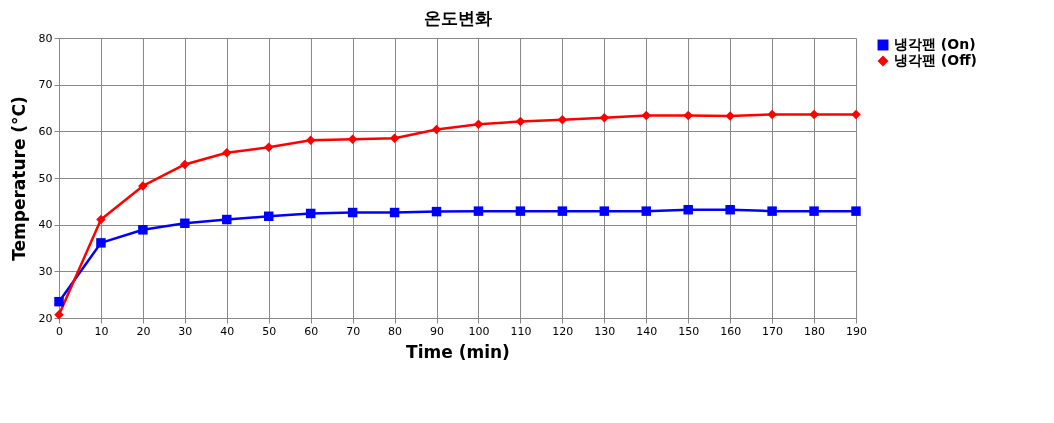 The image size is (1054, 423). What do you see at coordinates (521, 331) in the screenshot?
I see `x-tick-label: 110` at bounding box center [521, 331].